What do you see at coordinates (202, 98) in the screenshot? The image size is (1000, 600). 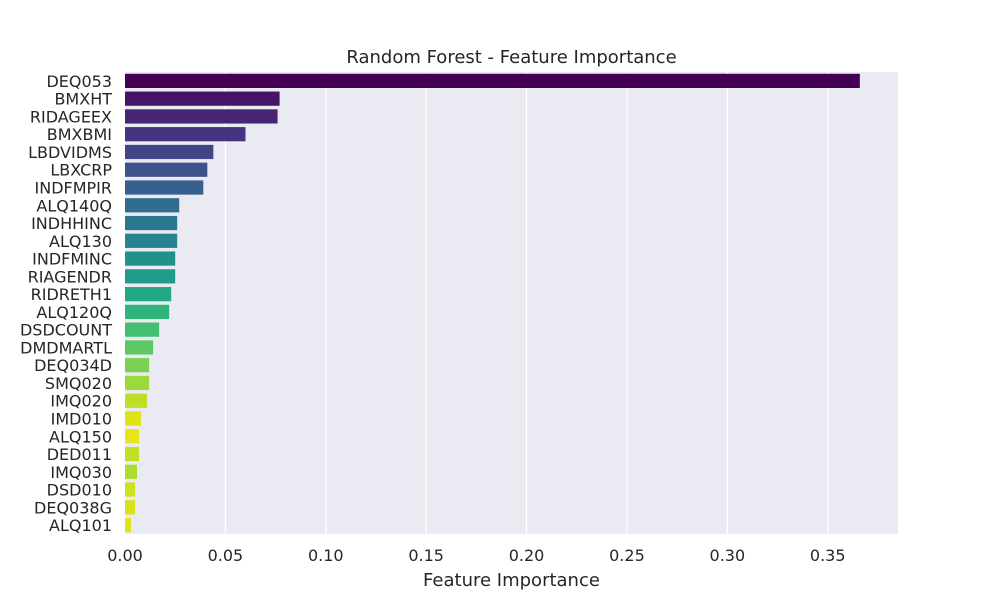 I see `bar-bmxht` at bounding box center [202, 98].